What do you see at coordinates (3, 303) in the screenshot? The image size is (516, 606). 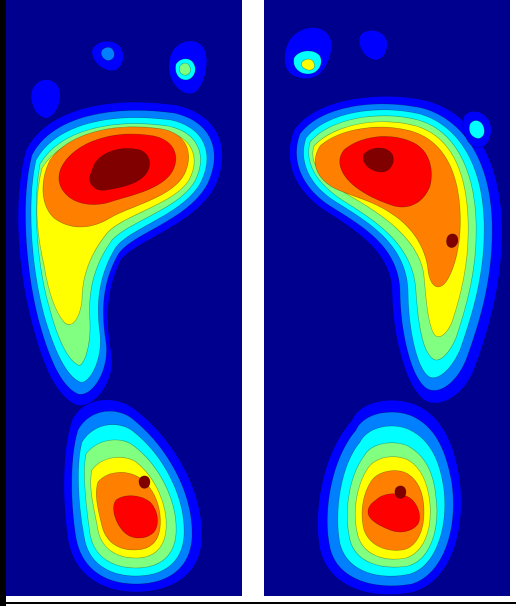 I see `axis-edge` at bounding box center [3, 303].